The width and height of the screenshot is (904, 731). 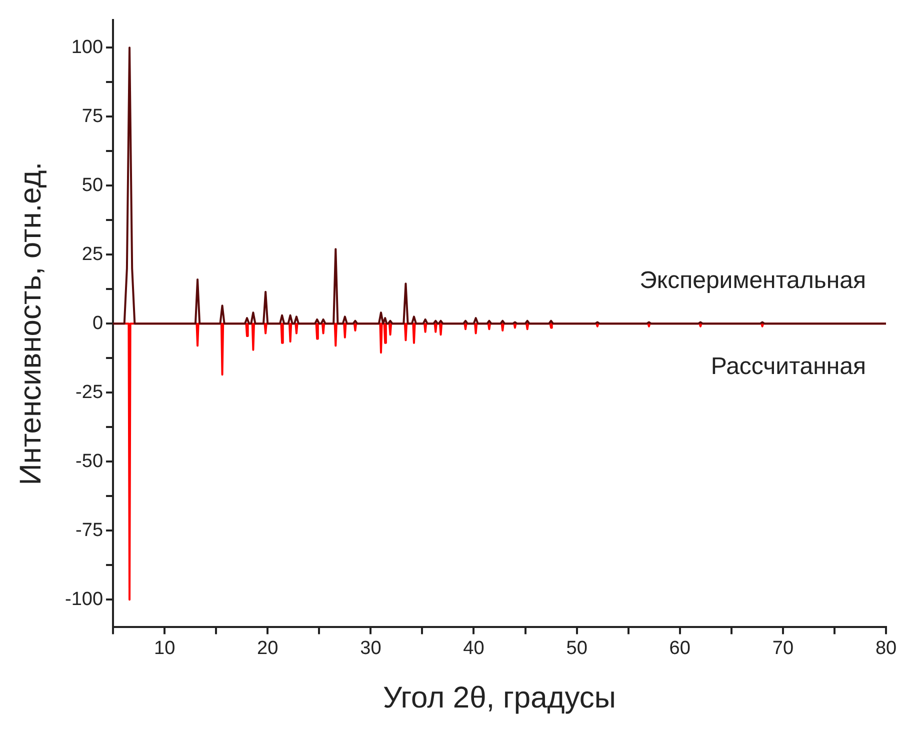 What do you see at coordinates (753, 280) in the screenshot?
I see `series-label: Экспериментальная` at bounding box center [753, 280].